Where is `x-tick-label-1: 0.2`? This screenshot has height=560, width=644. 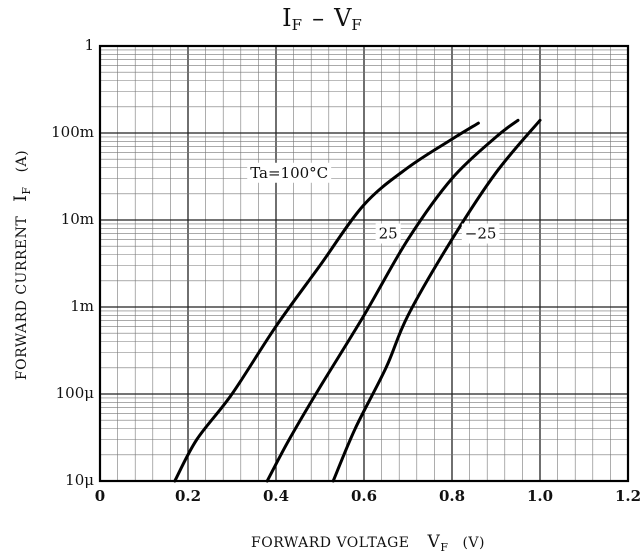 x-tick-label-1: 0.2 is located at coordinates (188, 496).